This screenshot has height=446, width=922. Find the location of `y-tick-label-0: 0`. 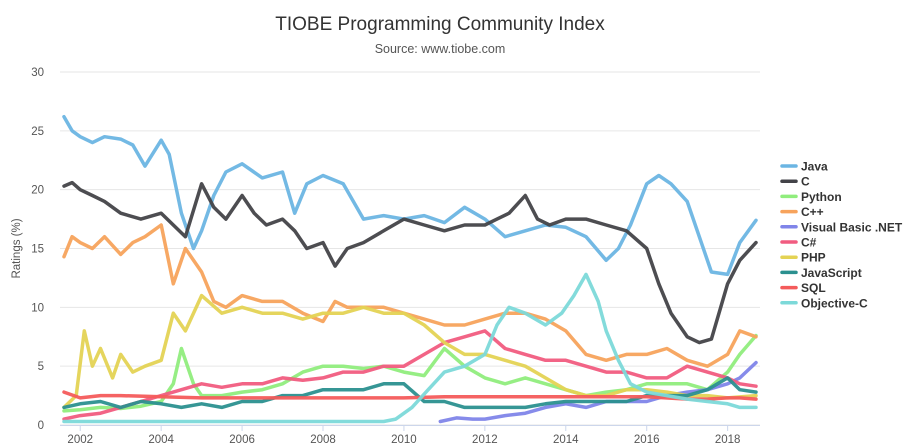

y-tick-label-0: 0 is located at coordinates (41, 426).